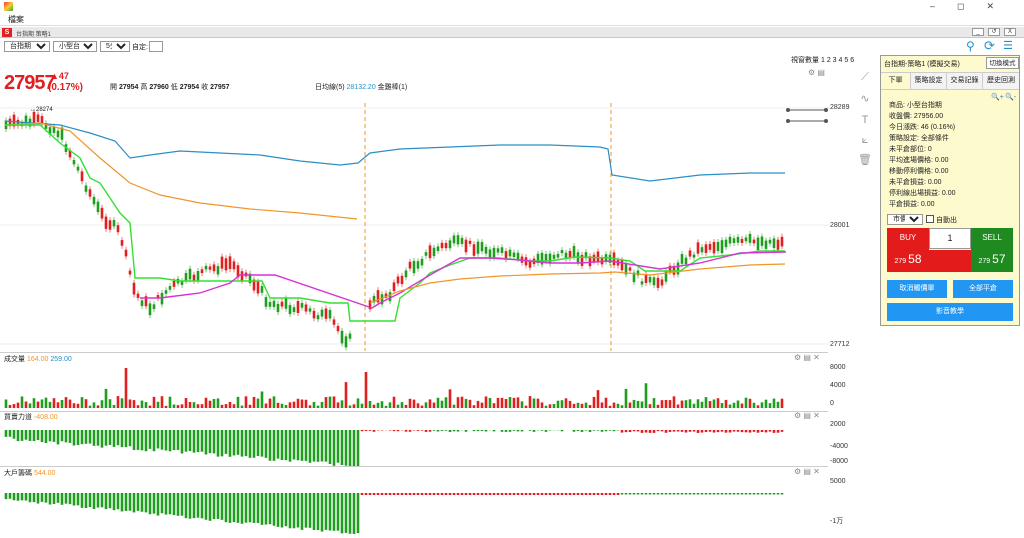  What do you see at coordinates (865, 160) in the screenshot?
I see `trash-icon: 🗑` at bounding box center [865, 160].